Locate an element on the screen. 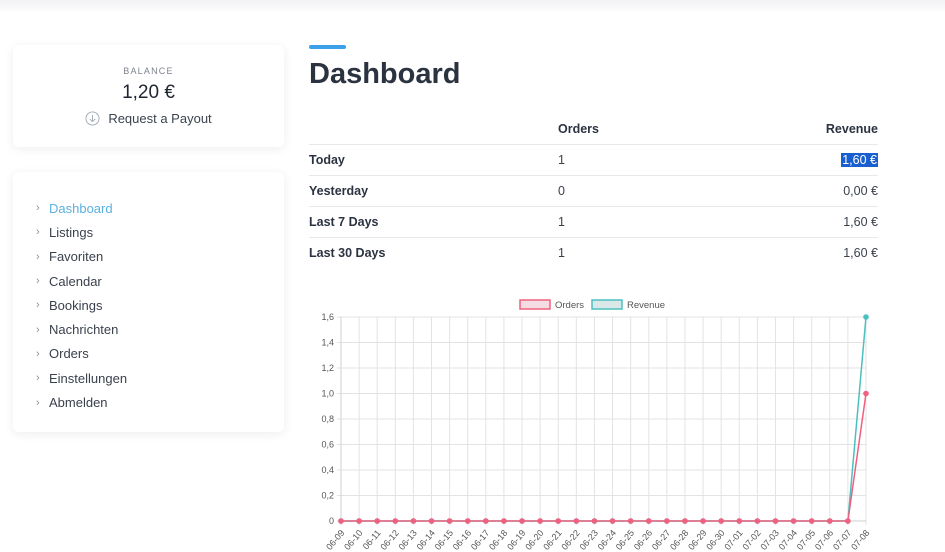 This screenshot has width=945, height=552. sidebar-item-nachrichten: › Nachrichten is located at coordinates (148, 329).